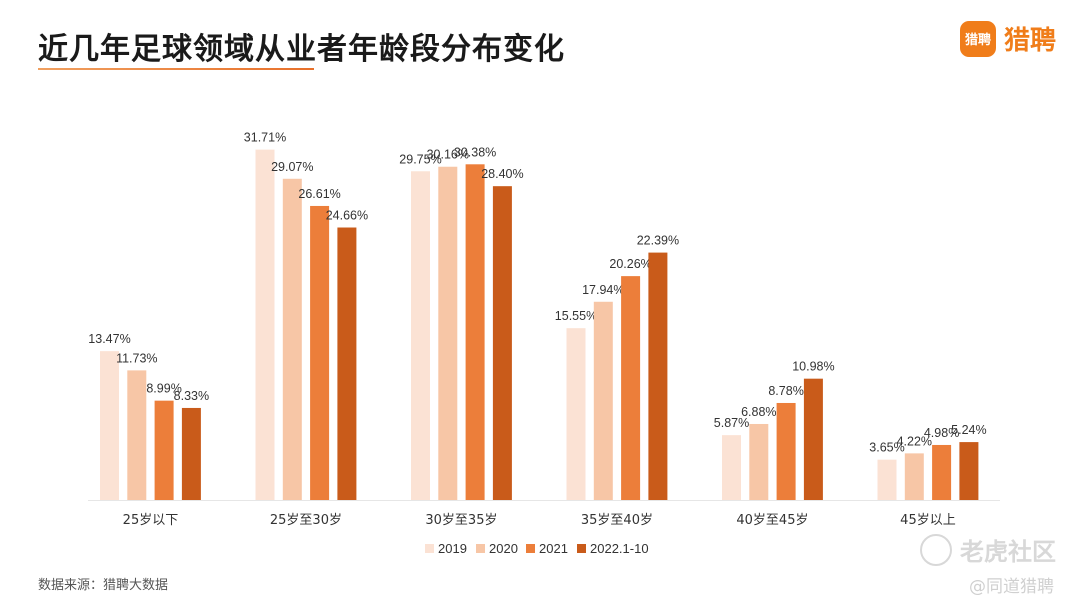 The image size is (1080, 608). What do you see at coordinates (448, 333) in the screenshot?
I see `bar-2020-30岁至35岁` at bounding box center [448, 333].